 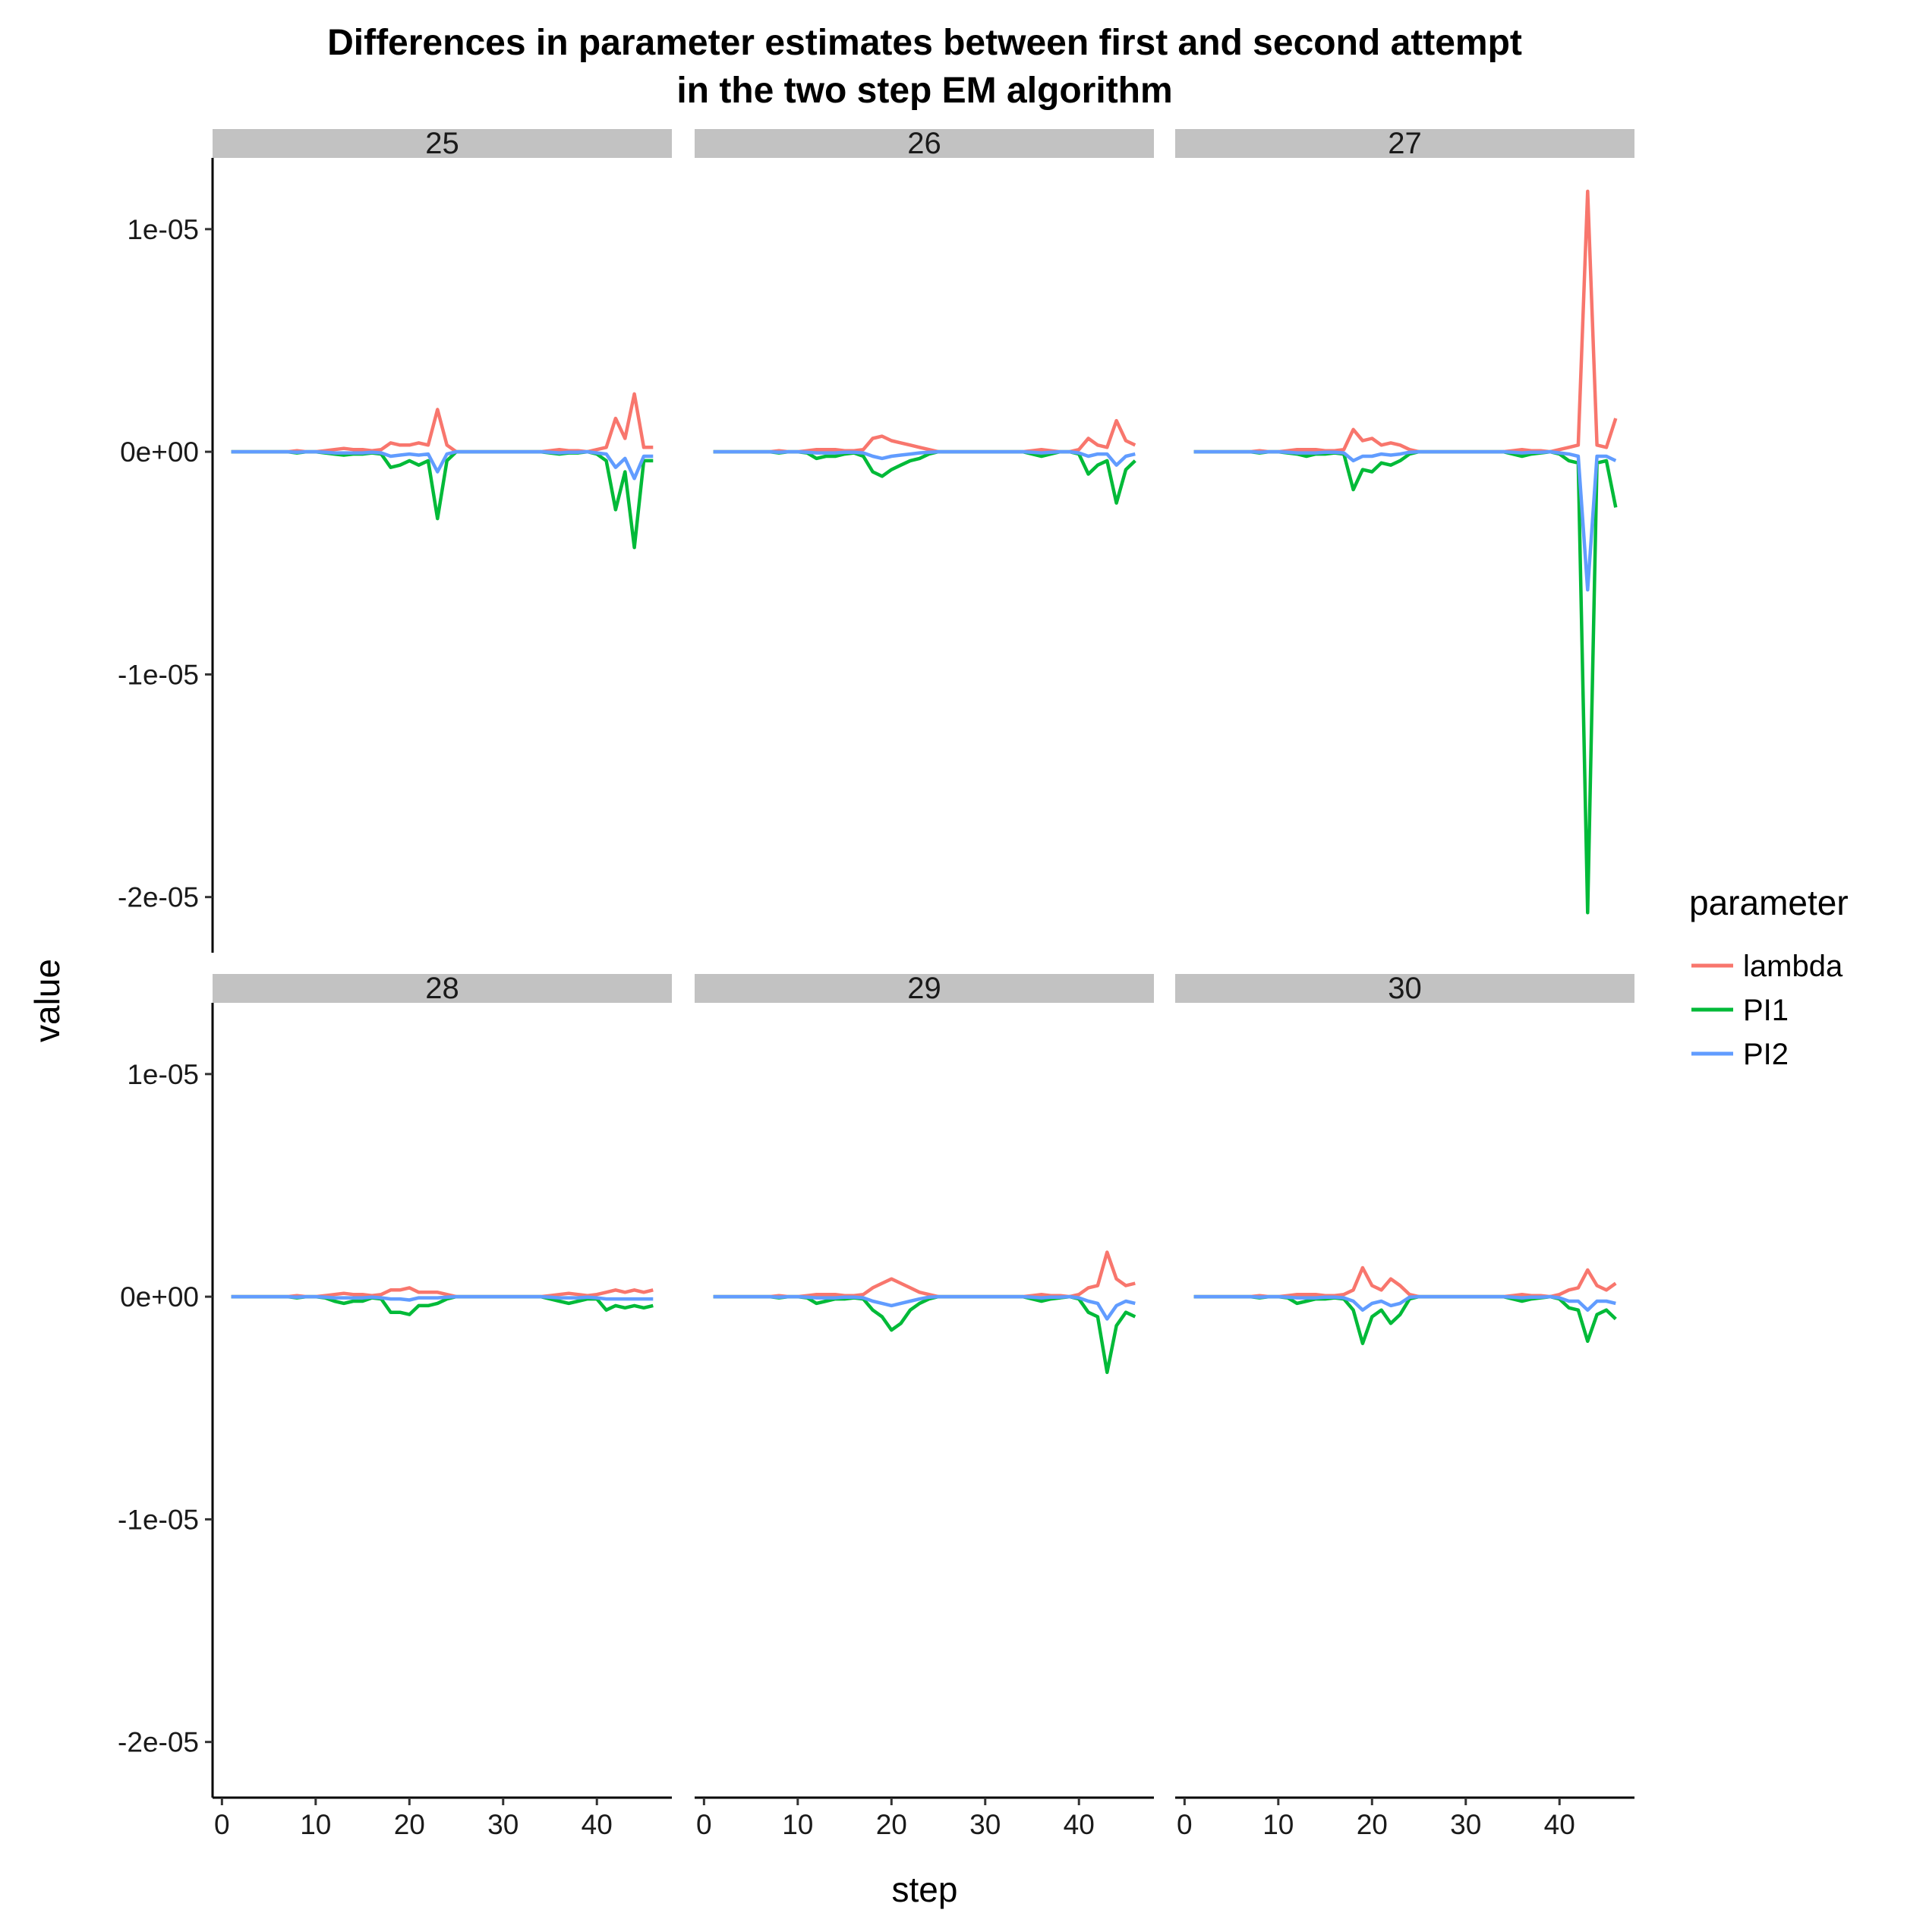 What do you see at coordinates (925, 1890) in the screenshot?
I see `x-axis-title: step` at bounding box center [925, 1890].